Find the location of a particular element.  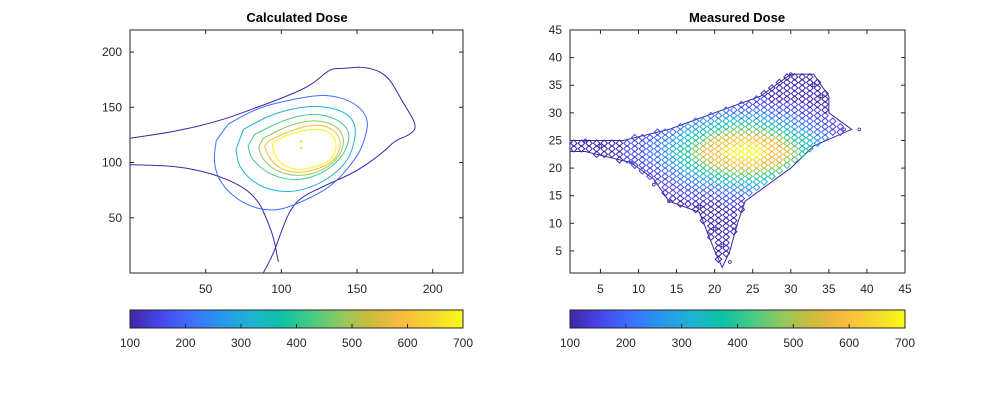

x-tick-label: 35 is located at coordinates (829, 289).